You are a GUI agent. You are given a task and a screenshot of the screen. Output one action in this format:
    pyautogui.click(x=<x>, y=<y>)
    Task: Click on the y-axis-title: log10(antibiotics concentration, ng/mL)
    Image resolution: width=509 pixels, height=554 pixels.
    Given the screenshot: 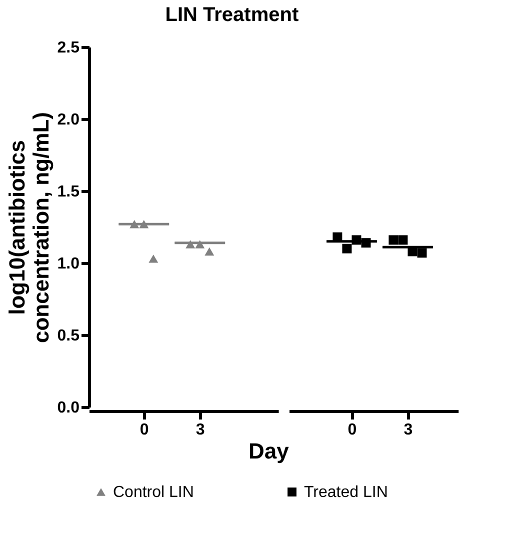 What is the action you would take?
    pyautogui.click(x=29, y=227)
    